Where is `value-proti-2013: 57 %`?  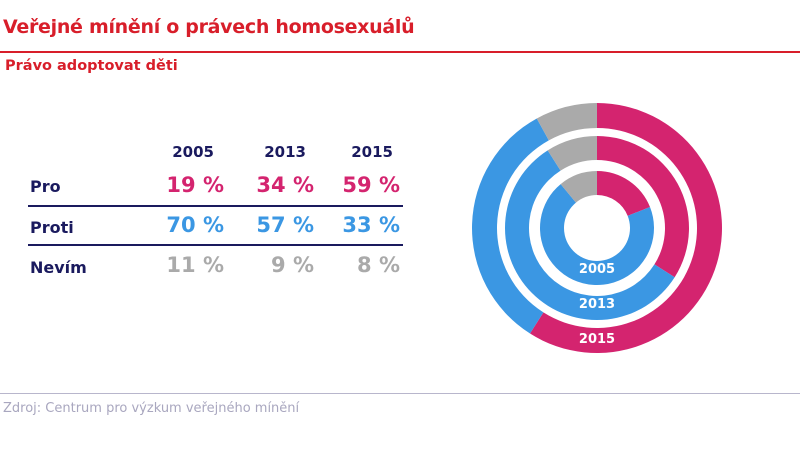 value-proti-2013: 57 % is located at coordinates (285, 225).